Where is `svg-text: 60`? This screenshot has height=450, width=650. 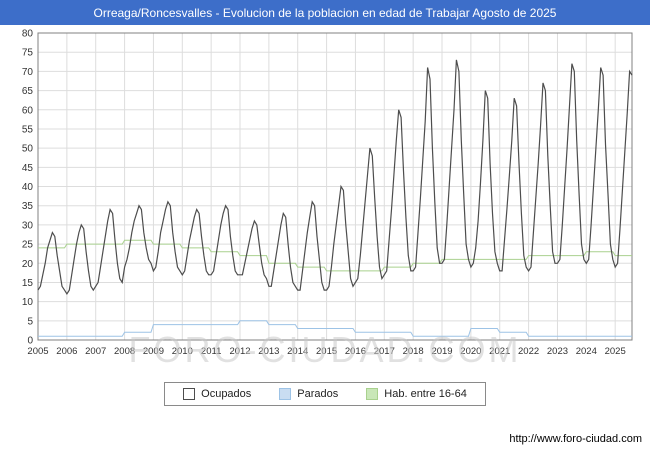 svg-text: 60 is located at coordinates (28, 110).